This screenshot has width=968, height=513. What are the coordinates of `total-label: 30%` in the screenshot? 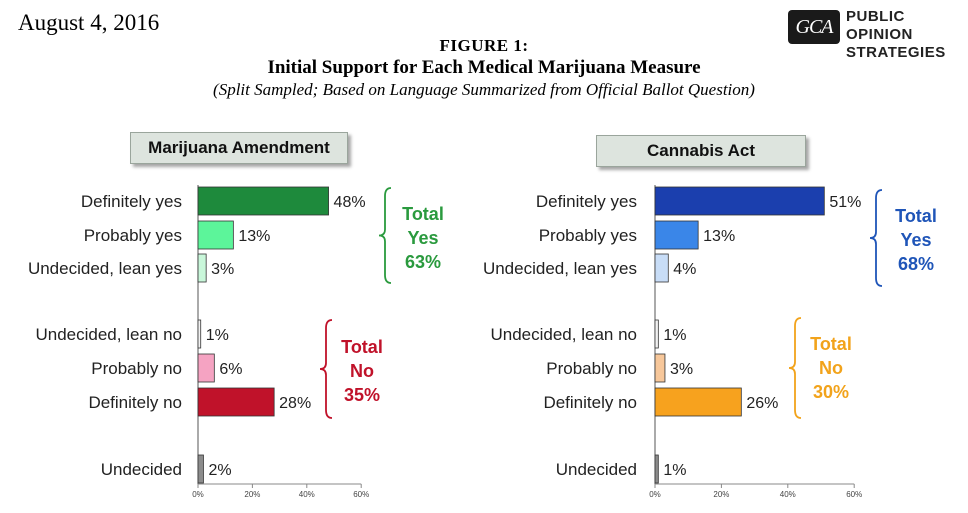 It's located at (831, 392).